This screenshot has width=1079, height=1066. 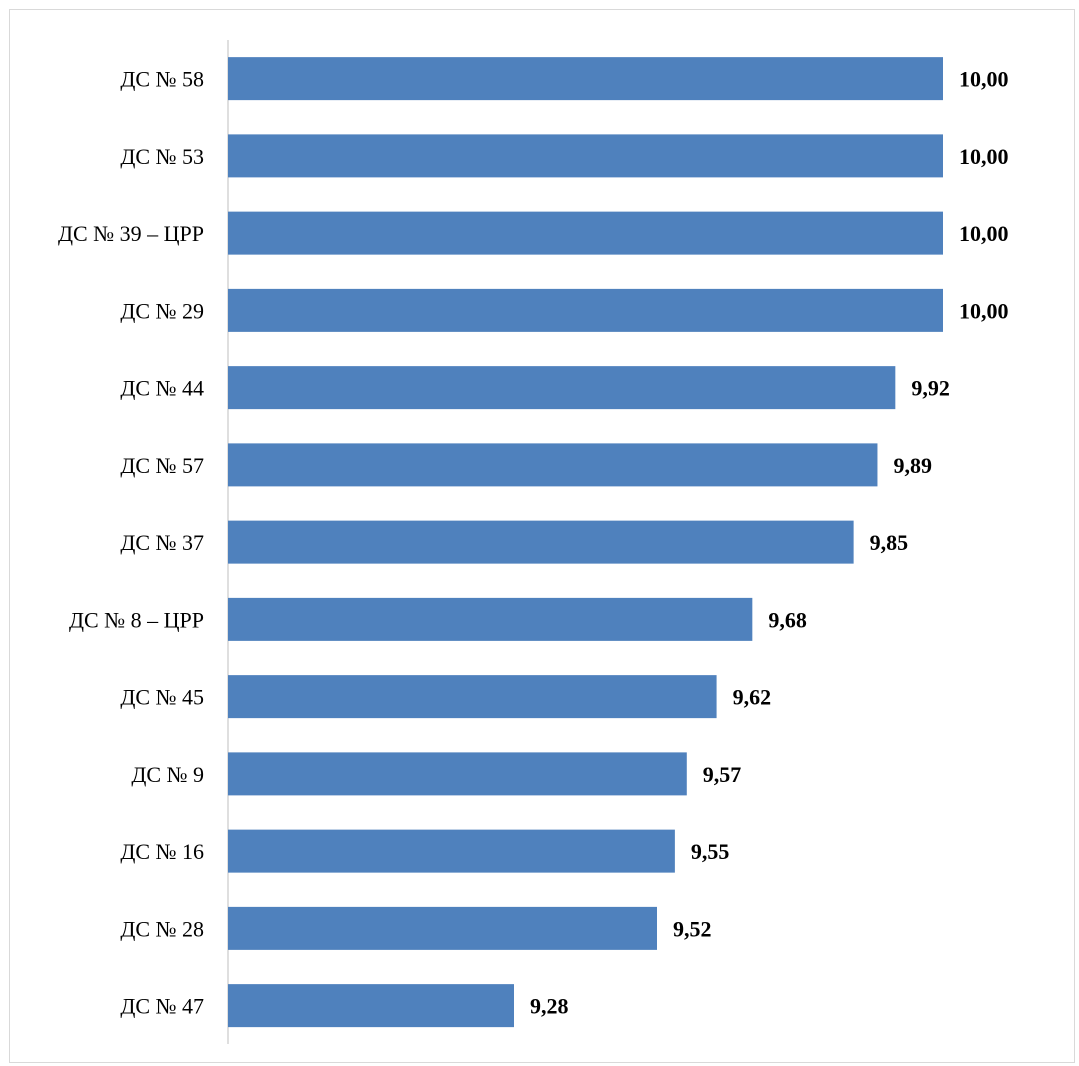 What do you see at coordinates (136, 619) in the screenshot?
I see `category-label-7: ДС № 8 – ЦРР` at bounding box center [136, 619].